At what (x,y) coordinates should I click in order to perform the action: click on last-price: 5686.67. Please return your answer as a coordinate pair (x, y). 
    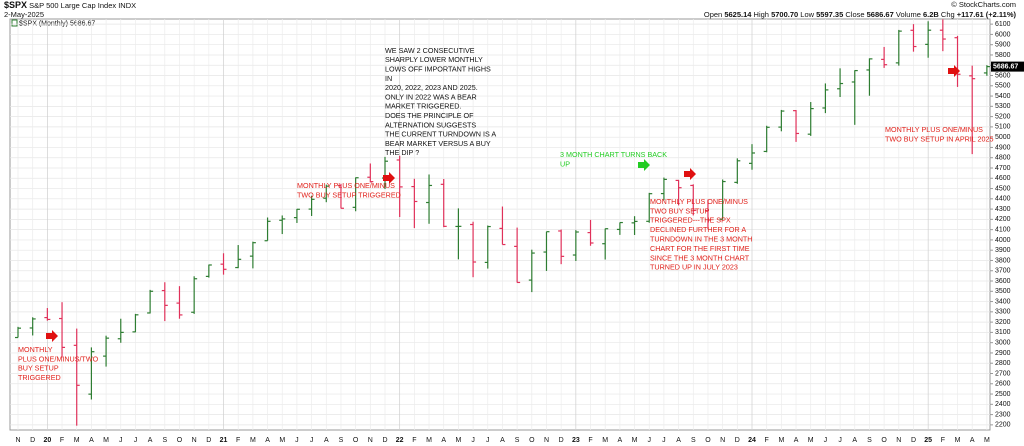
    Looking at the image, I should click on (1005, 66).